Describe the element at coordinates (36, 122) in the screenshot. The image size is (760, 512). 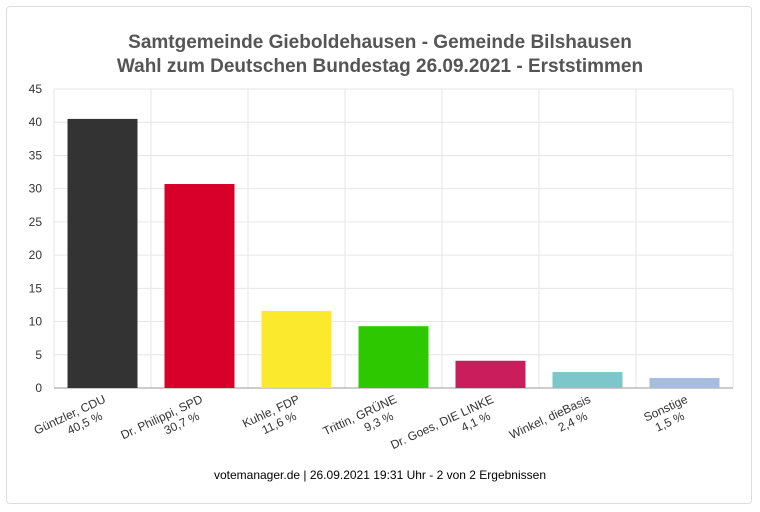
I see `y-tick-label: 40` at that location.